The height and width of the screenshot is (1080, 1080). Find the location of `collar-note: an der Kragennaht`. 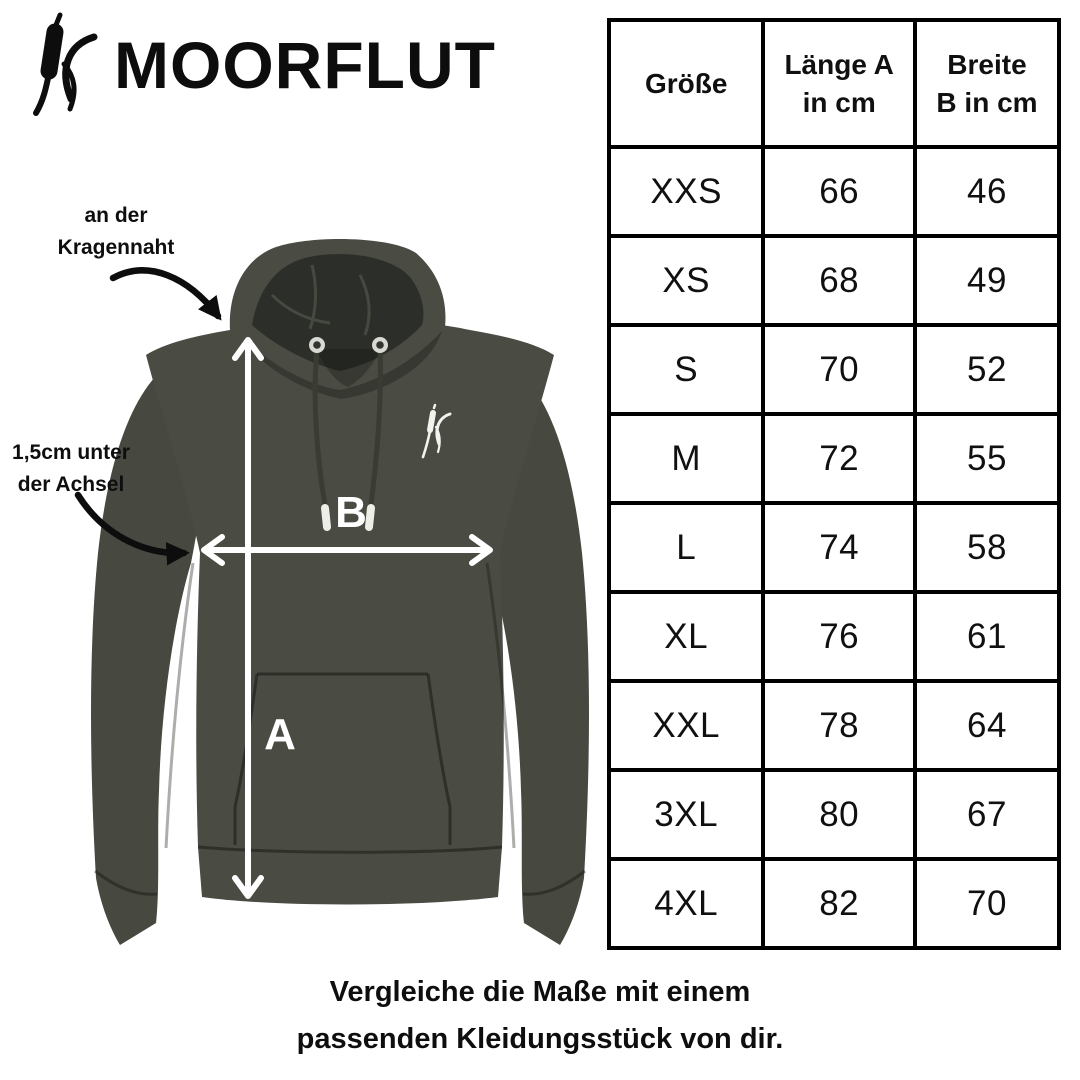

collar-note: an der Kragennaht is located at coordinates (116, 231).